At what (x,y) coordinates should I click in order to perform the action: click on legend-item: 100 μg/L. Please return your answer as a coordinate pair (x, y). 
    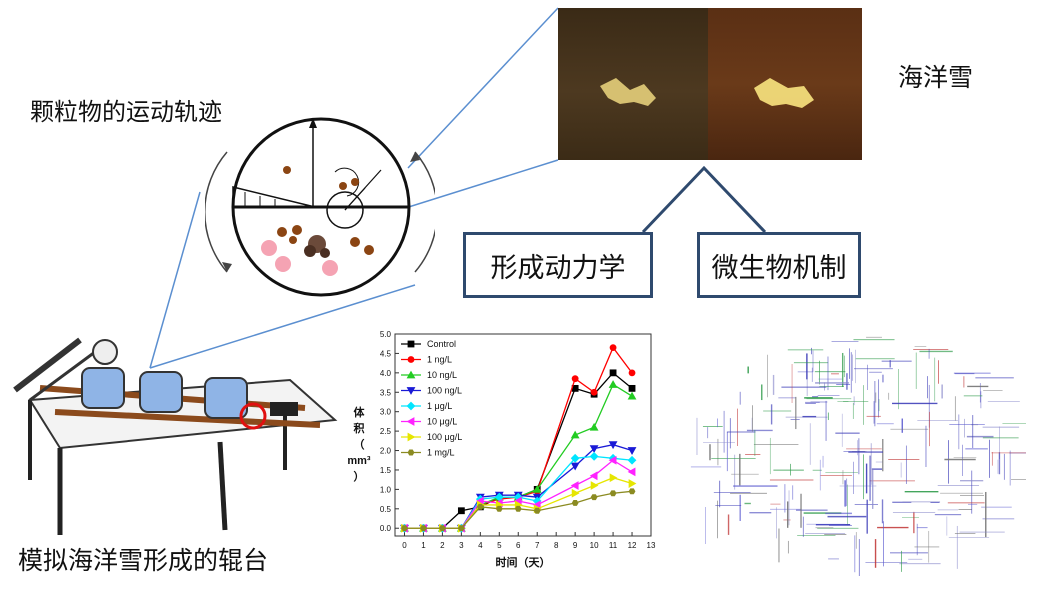
    Looking at the image, I should click on (431, 437).